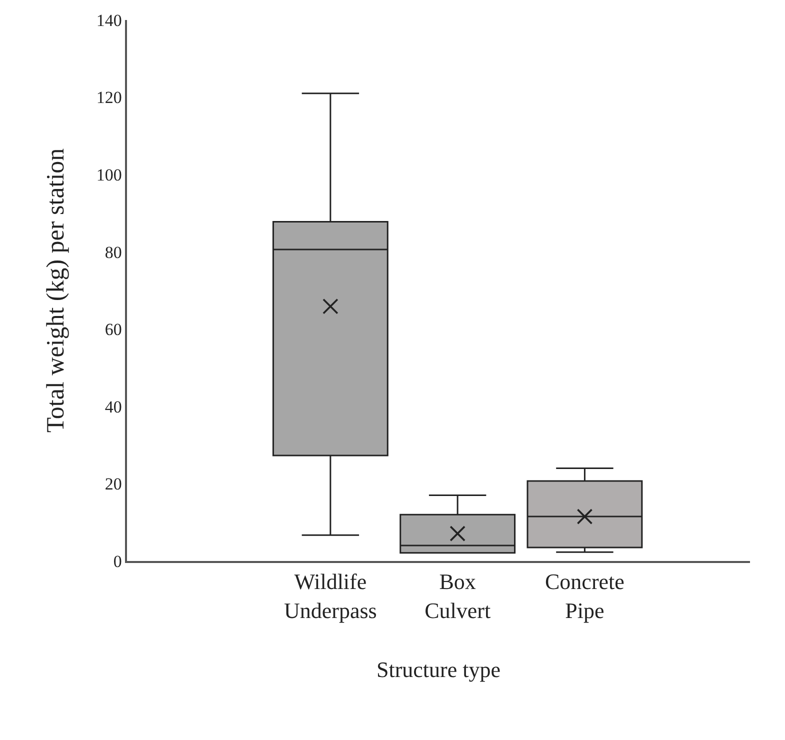 The image size is (785, 740). Describe the element at coordinates (56, 290) in the screenshot. I see `y-axis-title: Total weight (kg) per station` at that location.